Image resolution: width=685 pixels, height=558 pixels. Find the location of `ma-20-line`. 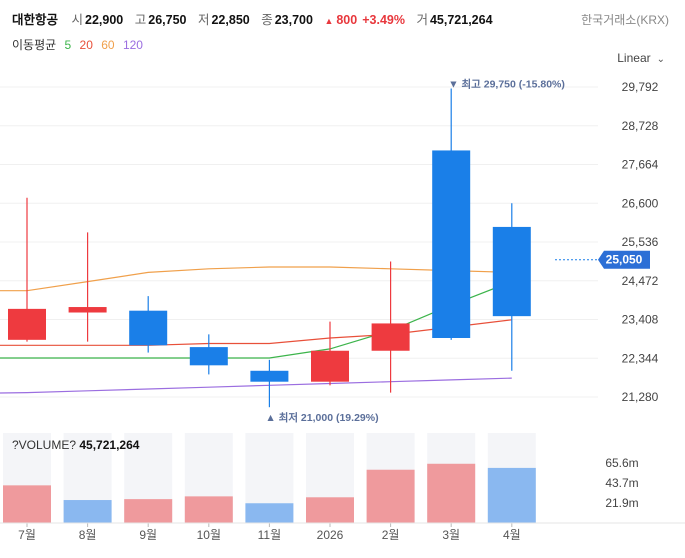

ma-20-line is located at coordinates (256, 332).